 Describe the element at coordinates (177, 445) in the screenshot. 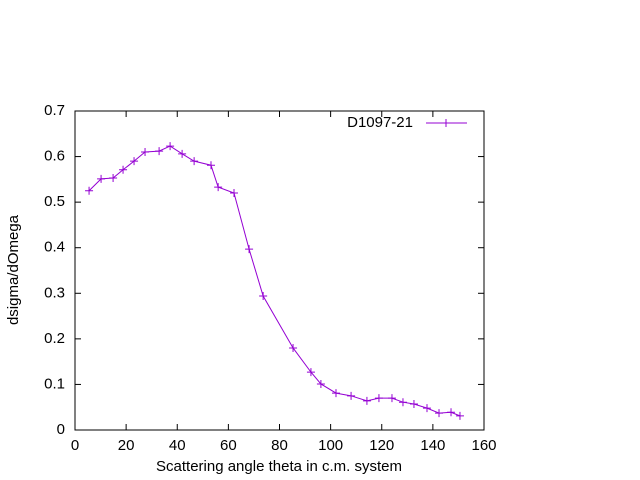

I see `x-tick-label: 40` at that location.